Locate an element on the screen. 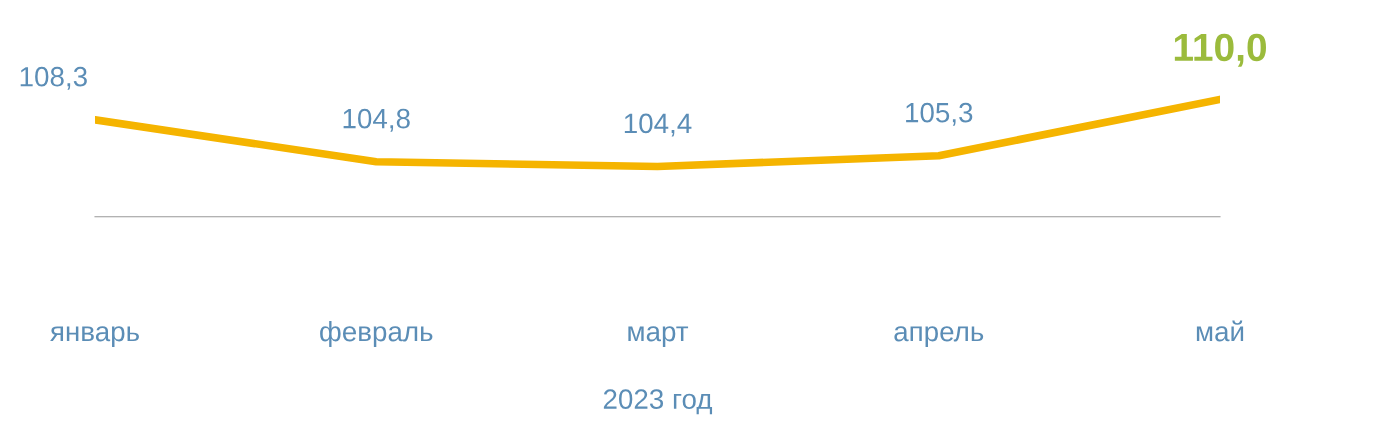  x-tick-label: апрель is located at coordinates (939, 336).